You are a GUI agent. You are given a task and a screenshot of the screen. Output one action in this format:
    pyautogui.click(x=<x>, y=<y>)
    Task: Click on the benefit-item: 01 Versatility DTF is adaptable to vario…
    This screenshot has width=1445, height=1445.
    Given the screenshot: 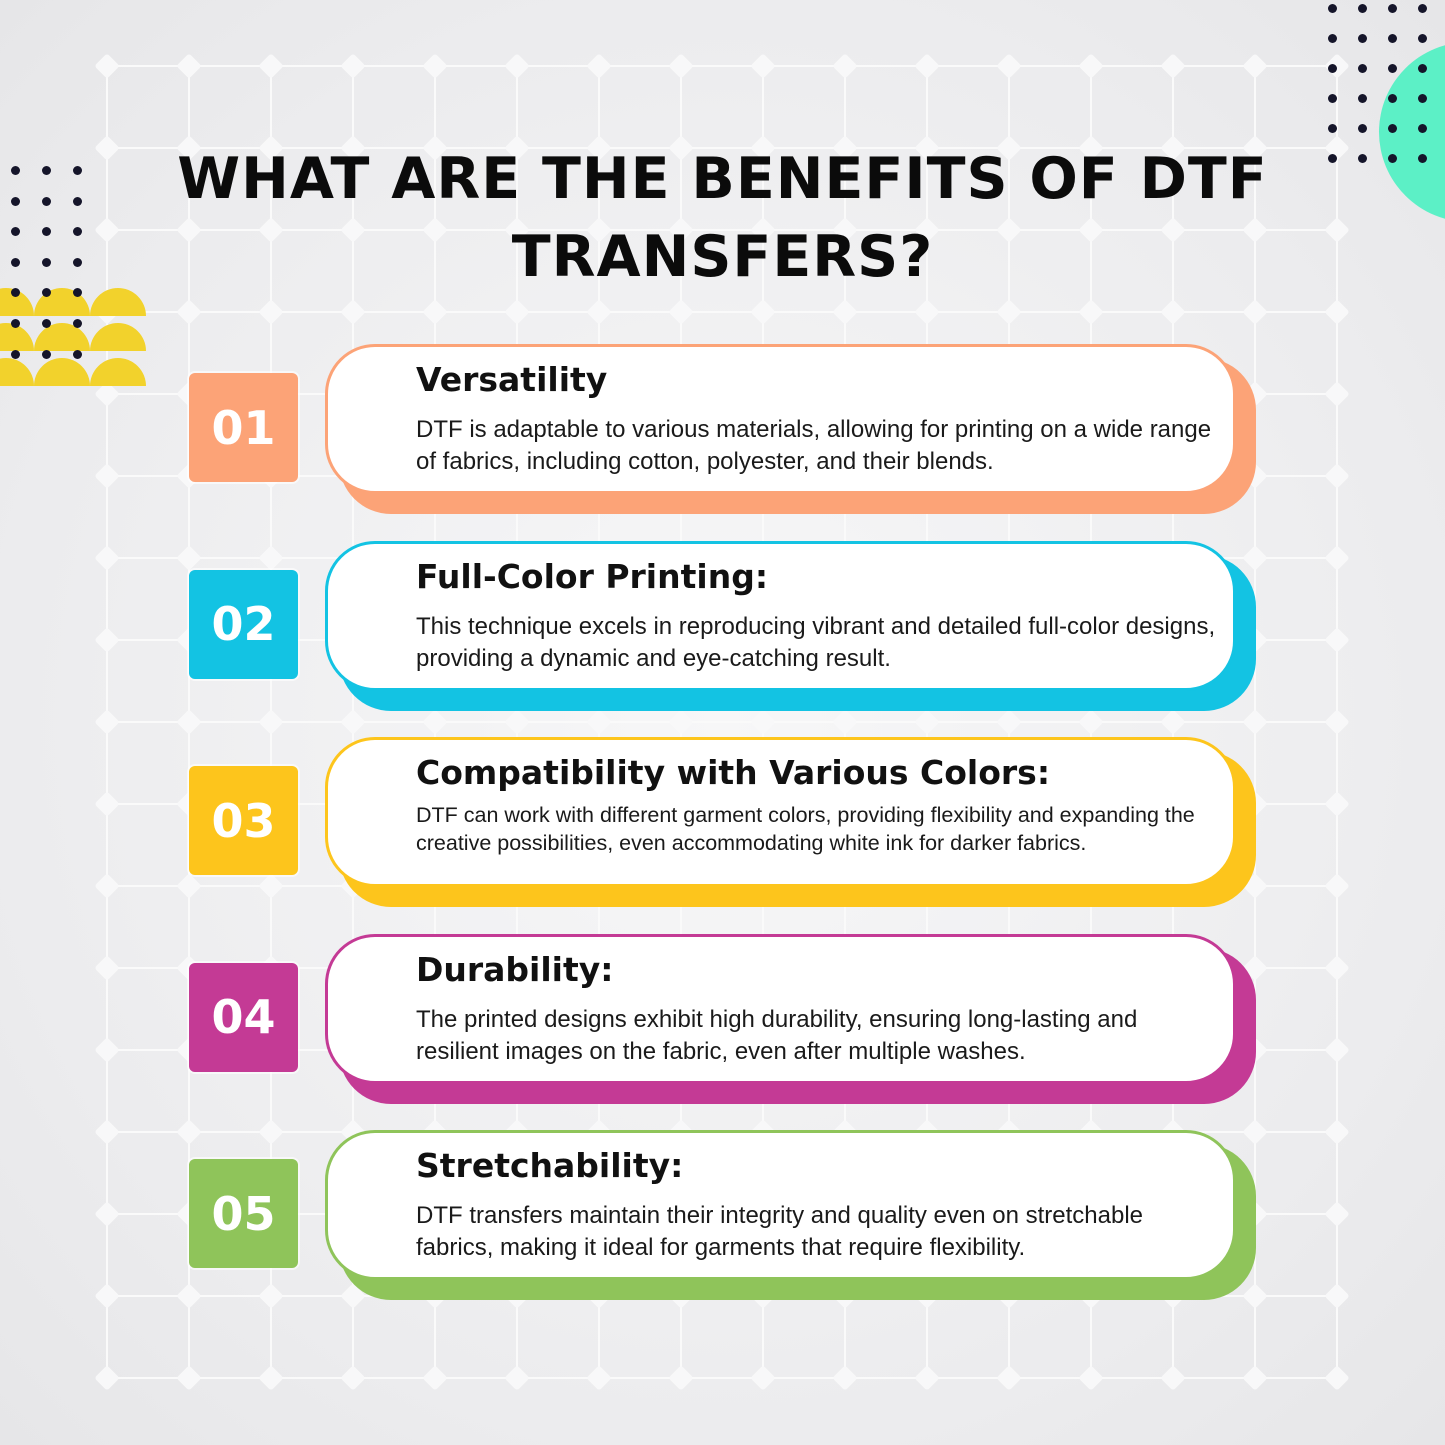 What is the action you would take?
    pyautogui.click(x=722, y=431)
    